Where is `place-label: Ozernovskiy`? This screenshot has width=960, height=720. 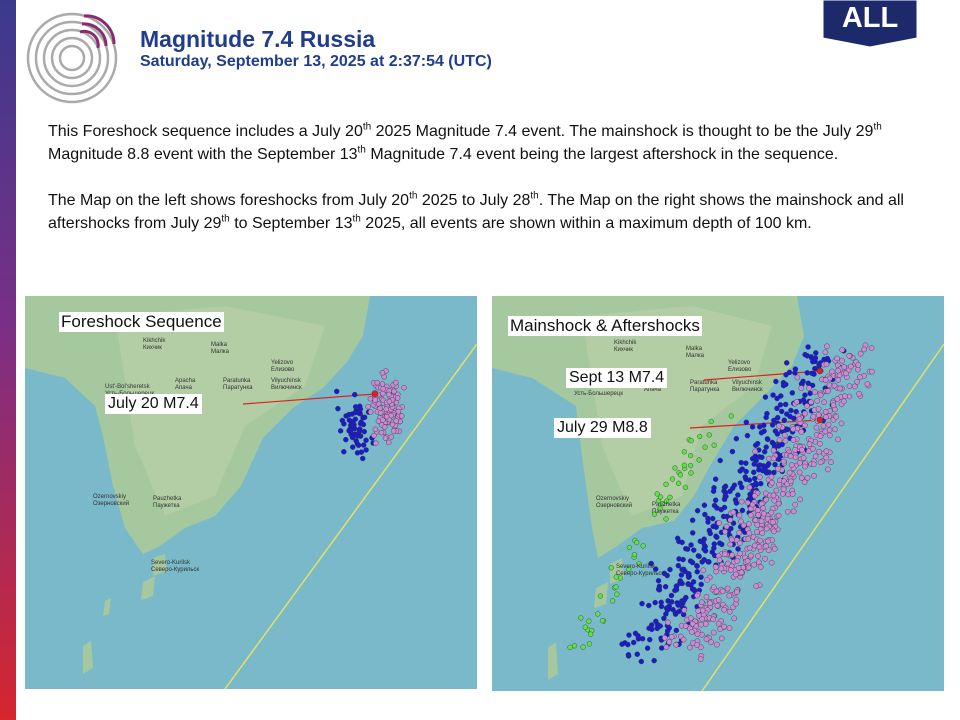
place-label: Ozernovskiy is located at coordinates (613, 499).